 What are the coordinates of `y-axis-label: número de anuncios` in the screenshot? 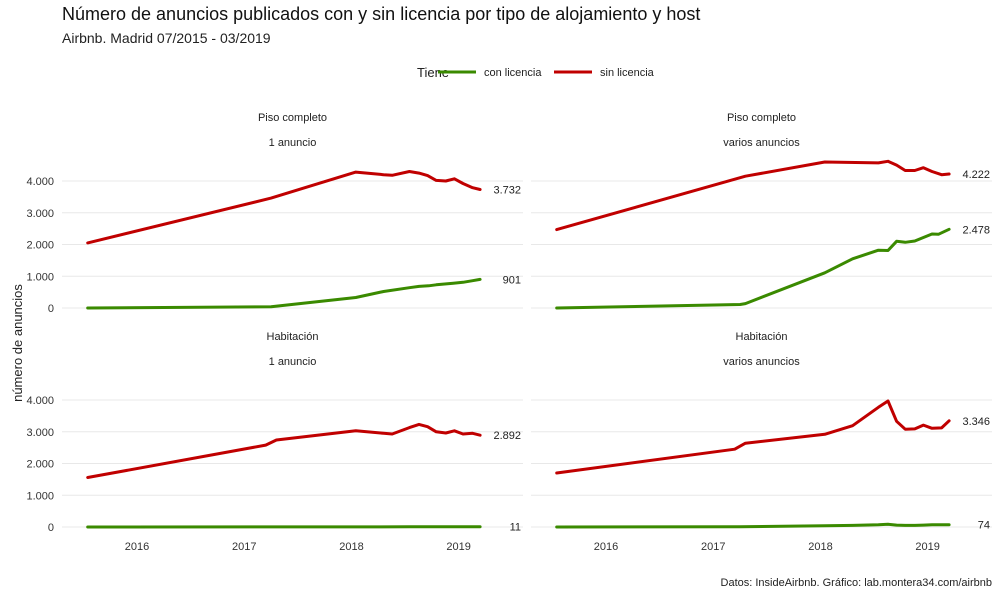 It's located at (17, 343).